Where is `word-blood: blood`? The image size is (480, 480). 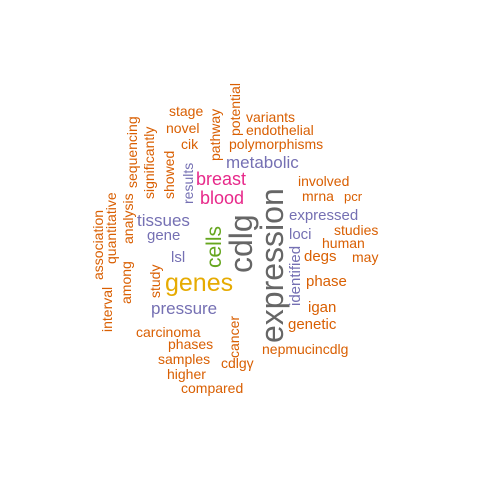
word-blood: blood is located at coordinates (222, 198).